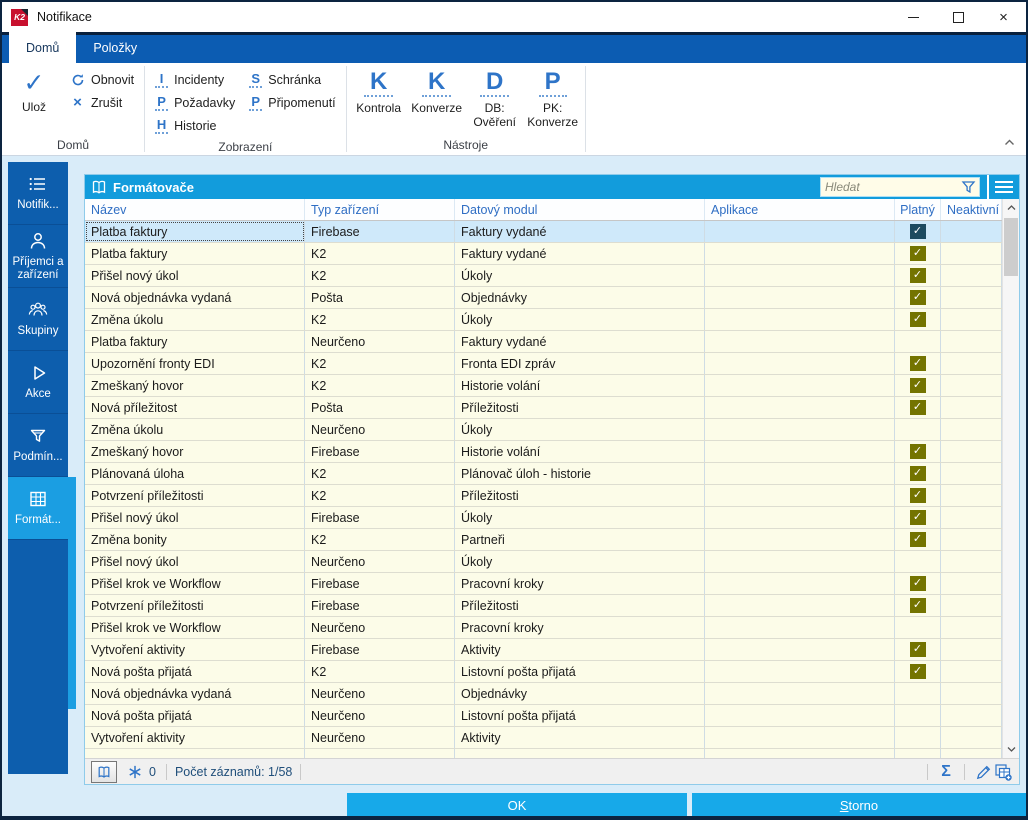 Image resolution: width=1028 pixels, height=820 pixels. What do you see at coordinates (543, 562) in the screenshot?
I see `table-row: Přišel nový úkol Neurčeno Úkoly ✓` at bounding box center [543, 562].